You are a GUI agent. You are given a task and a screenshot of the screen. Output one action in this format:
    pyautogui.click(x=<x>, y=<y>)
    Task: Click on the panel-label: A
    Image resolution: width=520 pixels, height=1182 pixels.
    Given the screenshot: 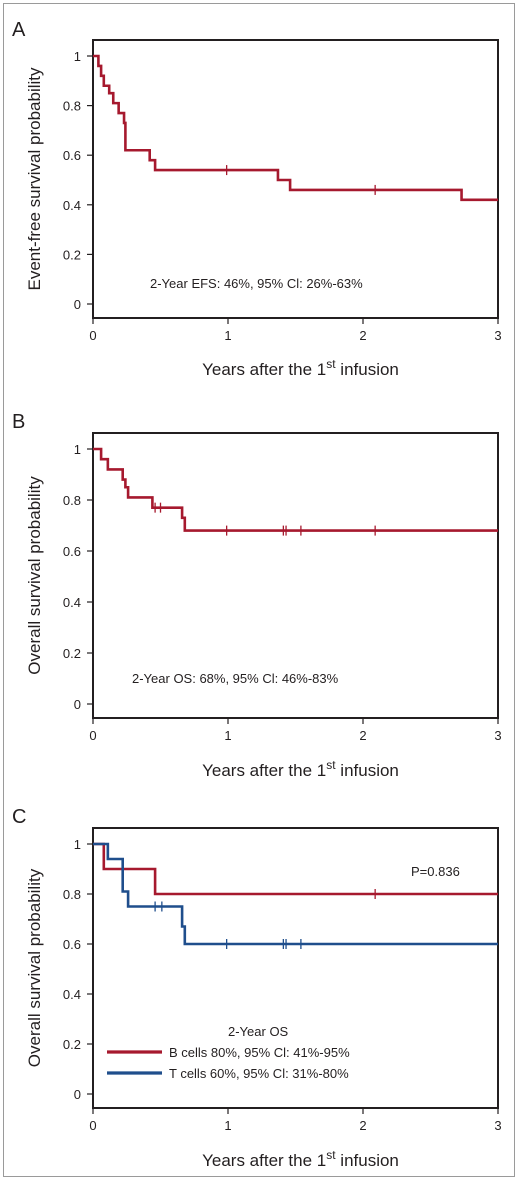 What is the action you would take?
    pyautogui.click(x=19, y=30)
    